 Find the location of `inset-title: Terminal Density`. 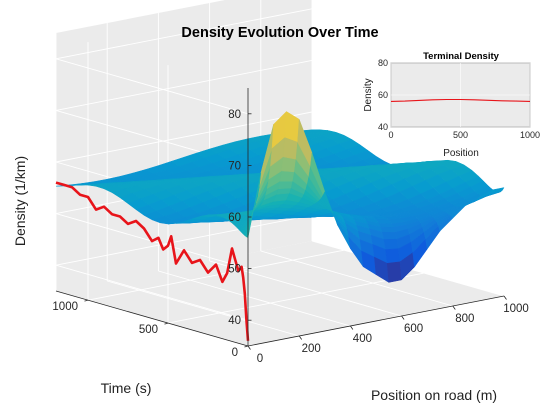

inset-title: Terminal Density is located at coordinates (461, 56).